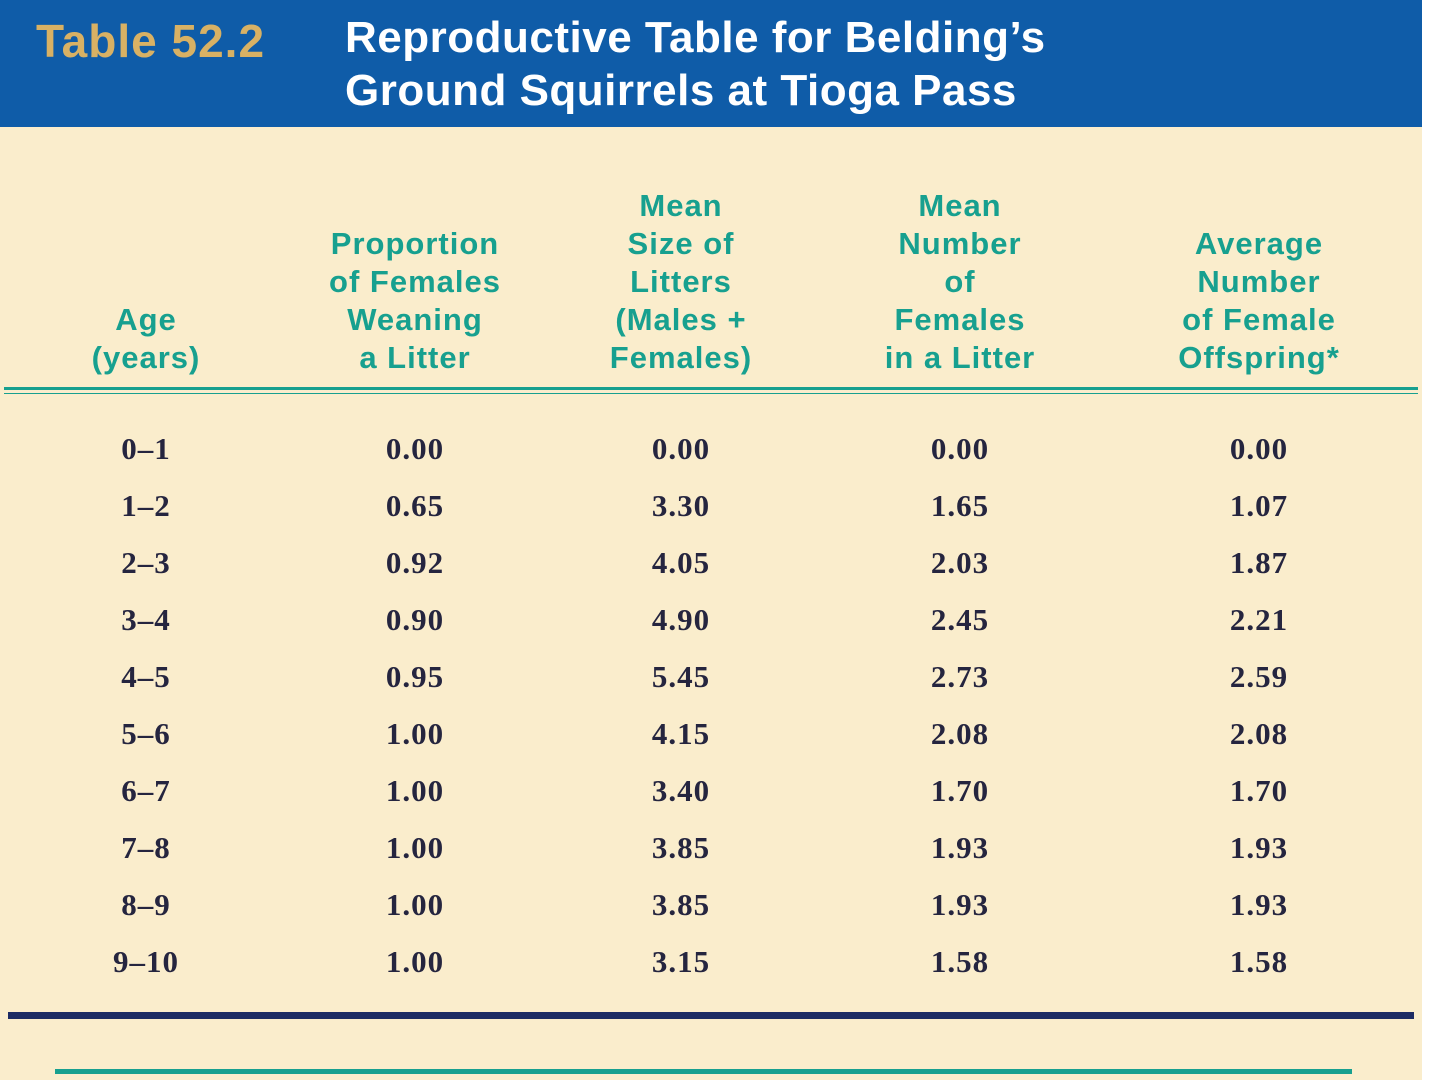 Image resolution: width=1440 pixels, height=1080 pixels. Describe the element at coordinates (960, 619) in the screenshot. I see `table-cell: 2.45` at that location.